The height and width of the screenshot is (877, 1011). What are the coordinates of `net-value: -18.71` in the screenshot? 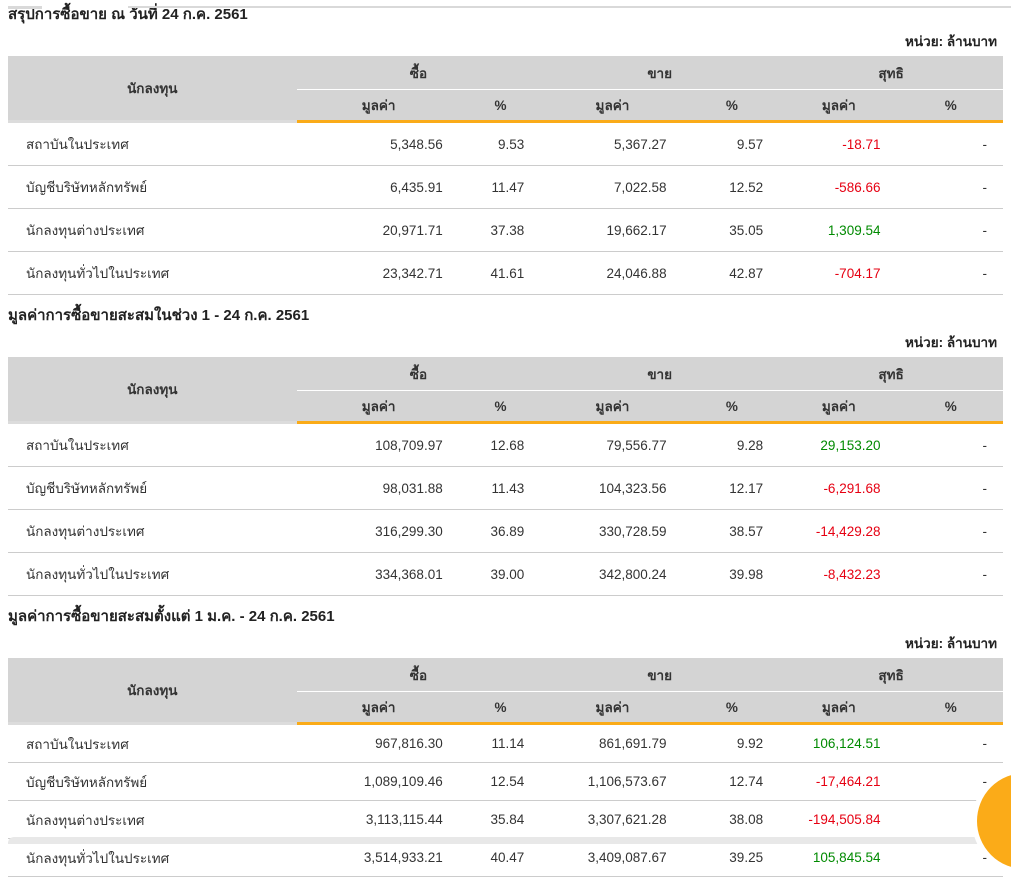 It's located at (839, 143).